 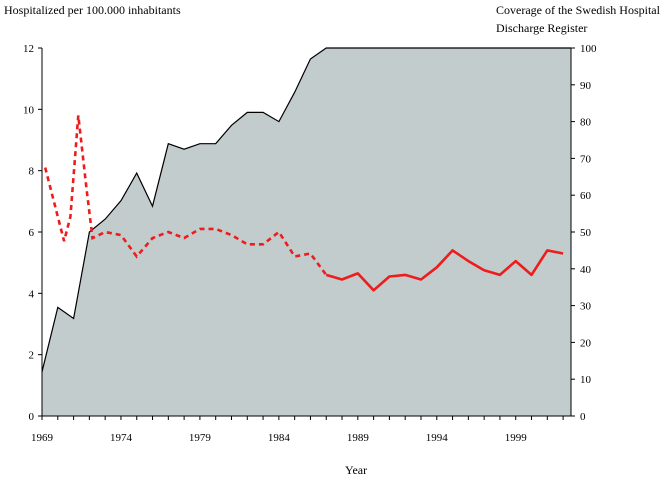 I want to click on right-axis-label-line2: Discharge Register, so click(x=541, y=28).